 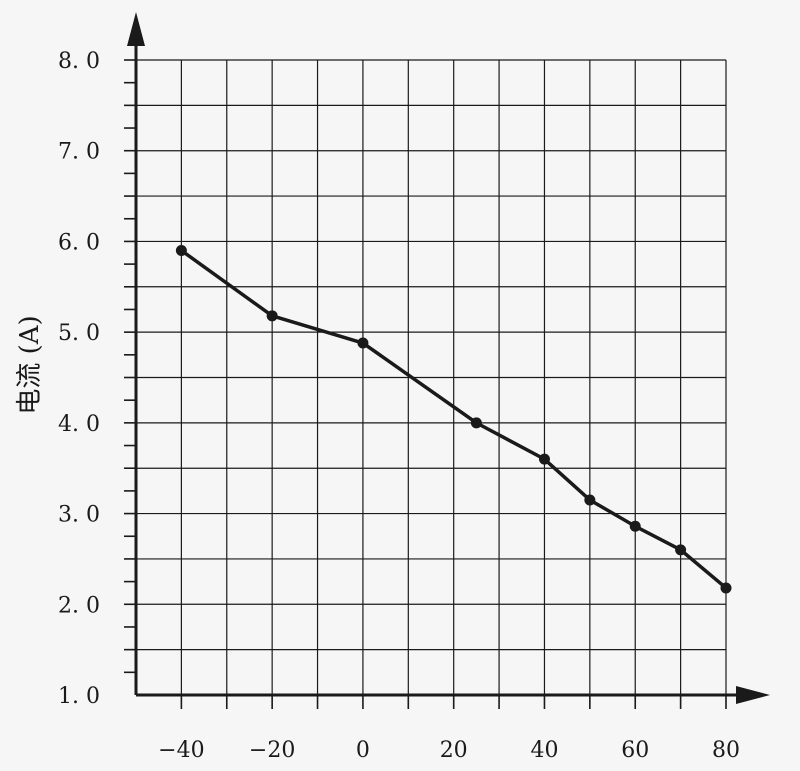 I want to click on y-tick-label: 7. 0, so click(x=79, y=152).